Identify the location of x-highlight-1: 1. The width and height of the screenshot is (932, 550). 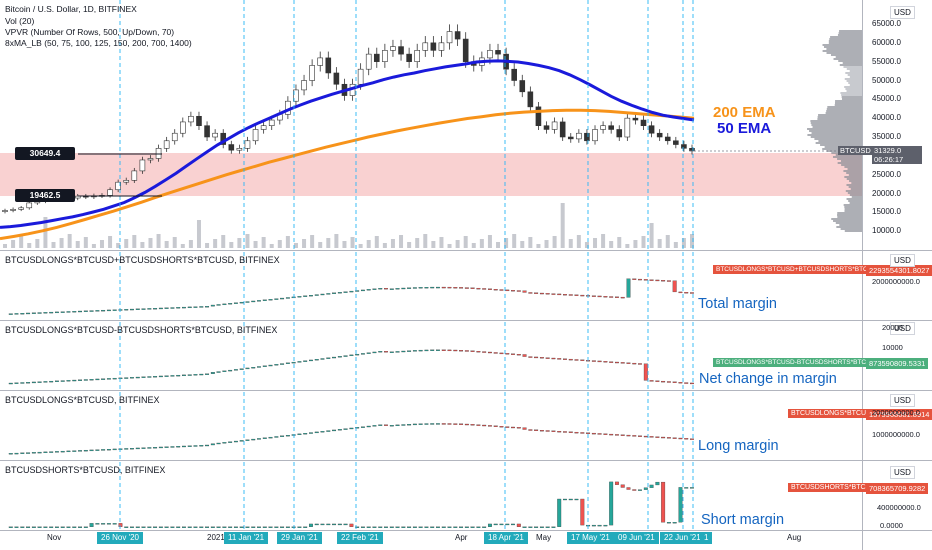
(706, 538).